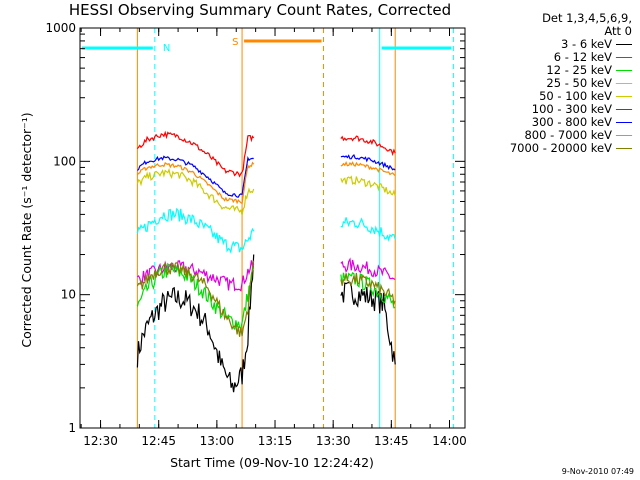  I want to click on legend-entry-label: 800 - 7000 keV, so click(568, 135).